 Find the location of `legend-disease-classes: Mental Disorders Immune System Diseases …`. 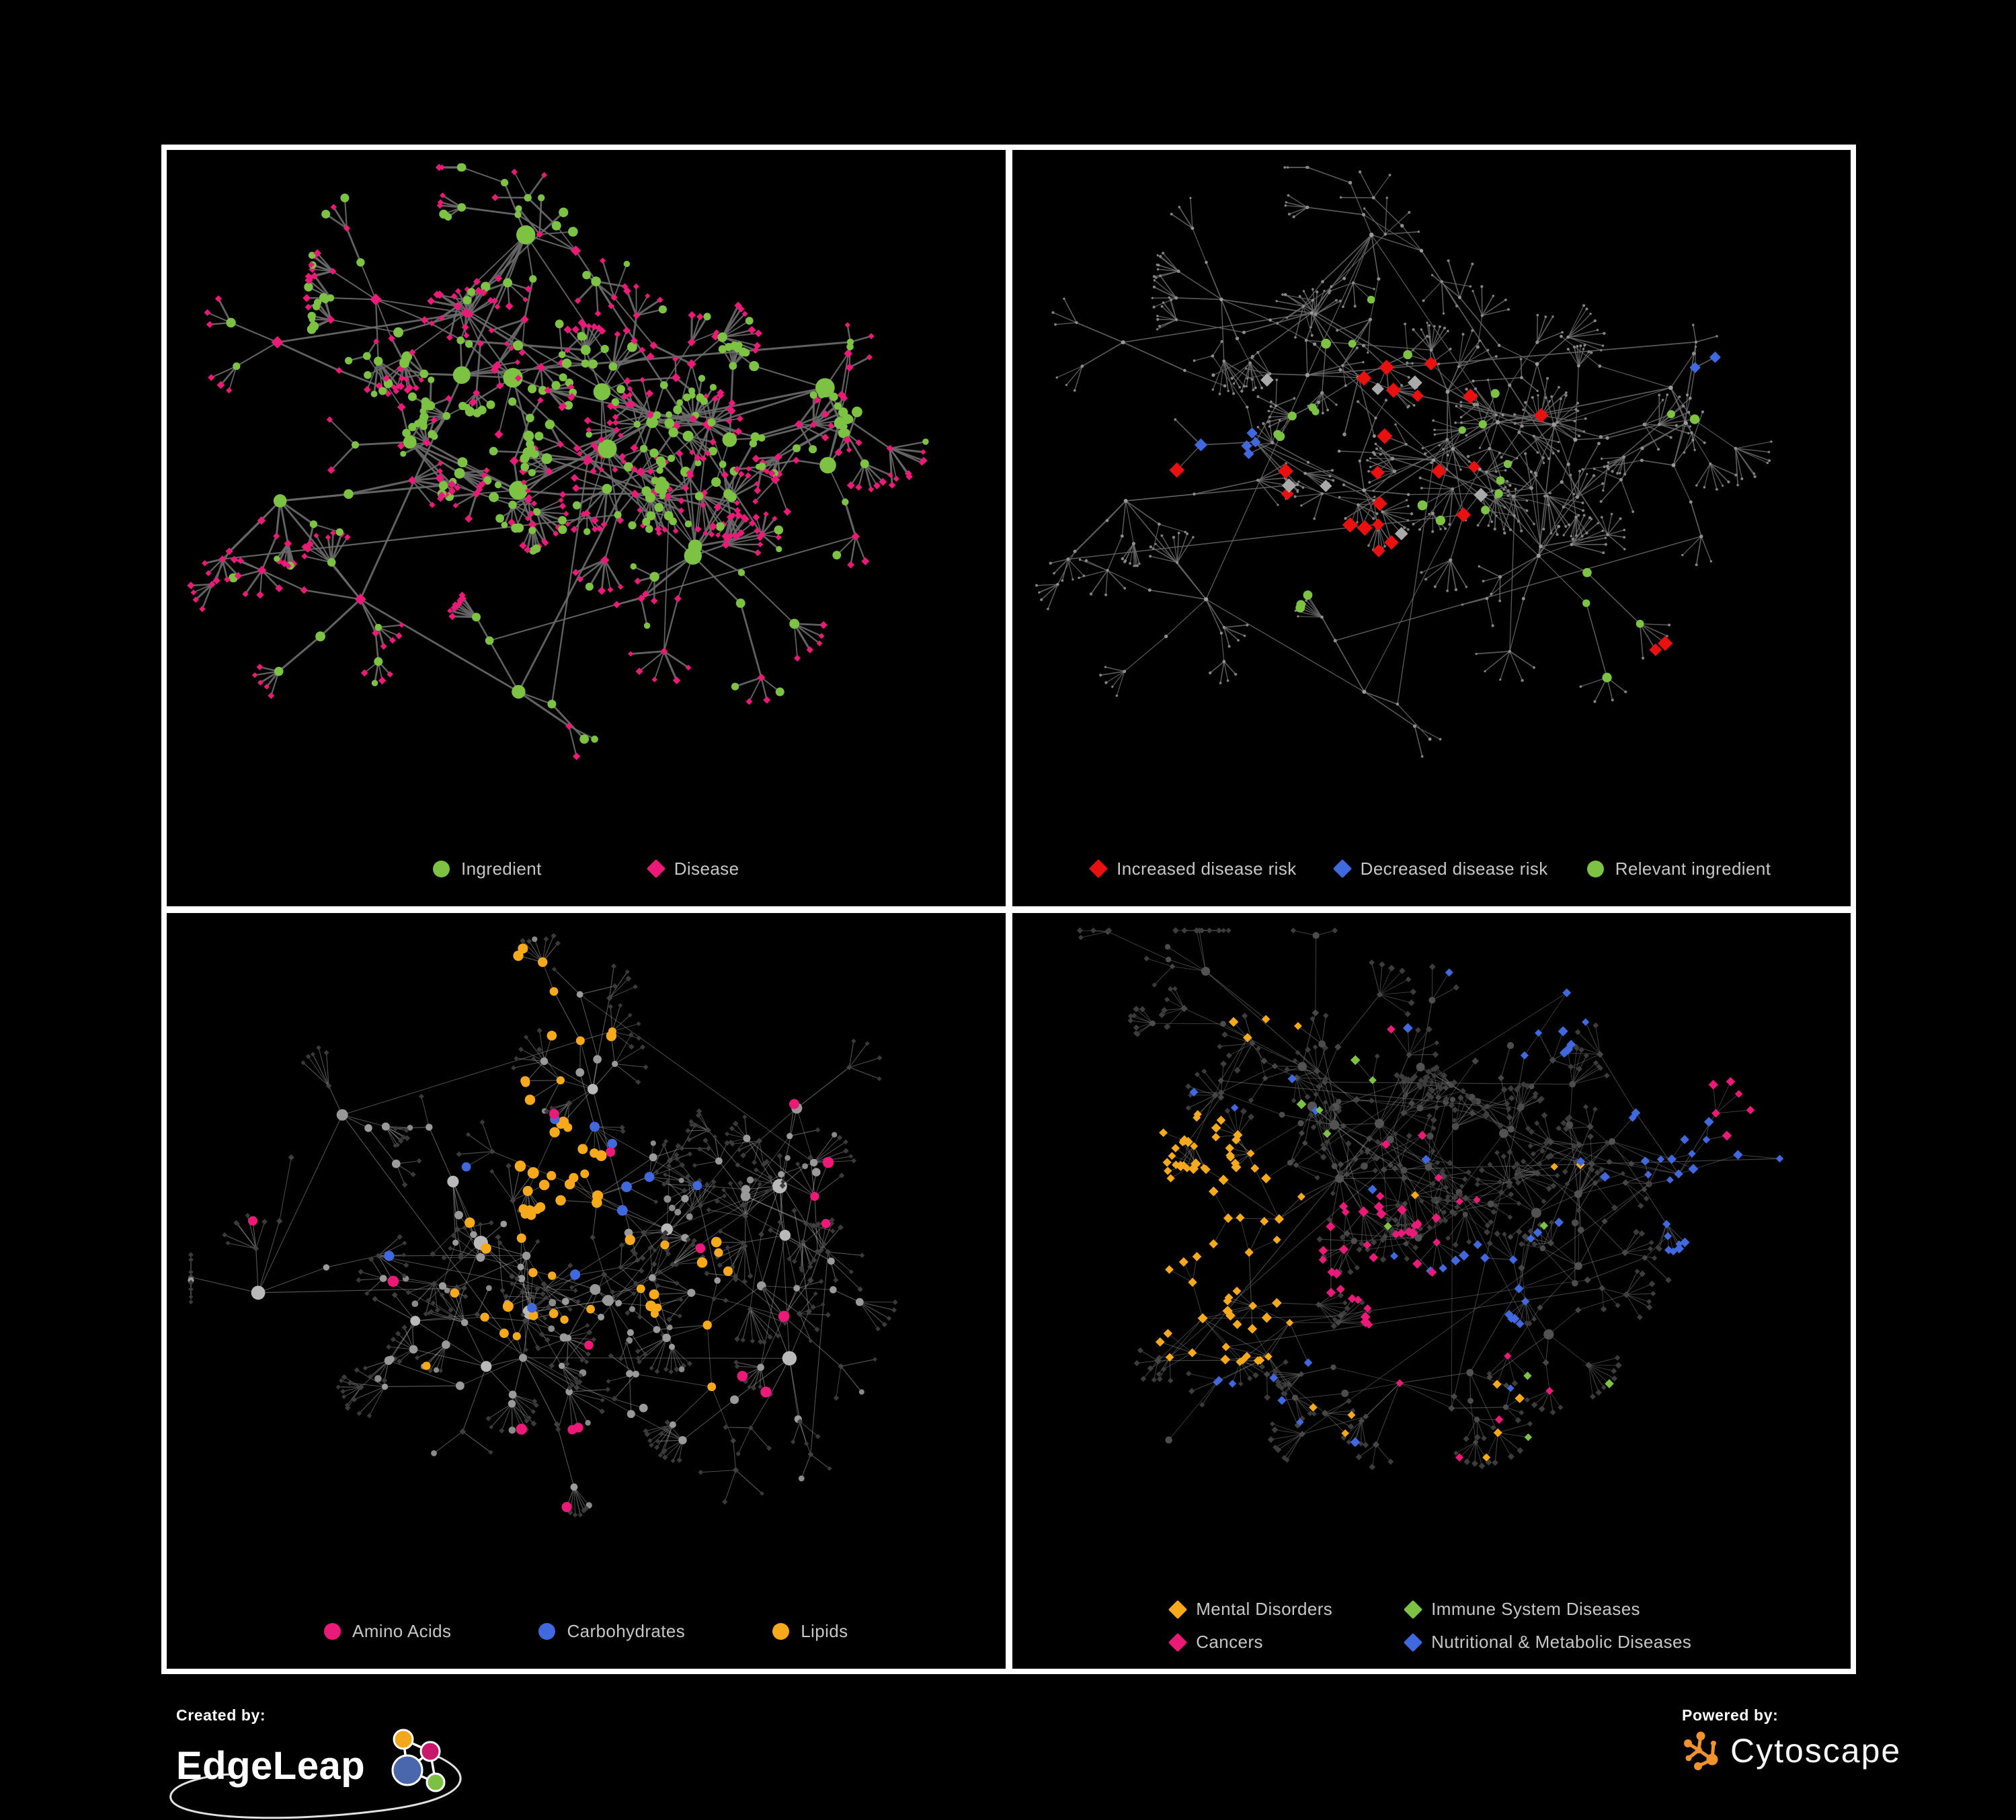

legend-disease-classes: Mental Disorders Immune System Diseases … is located at coordinates (1430, 1626).